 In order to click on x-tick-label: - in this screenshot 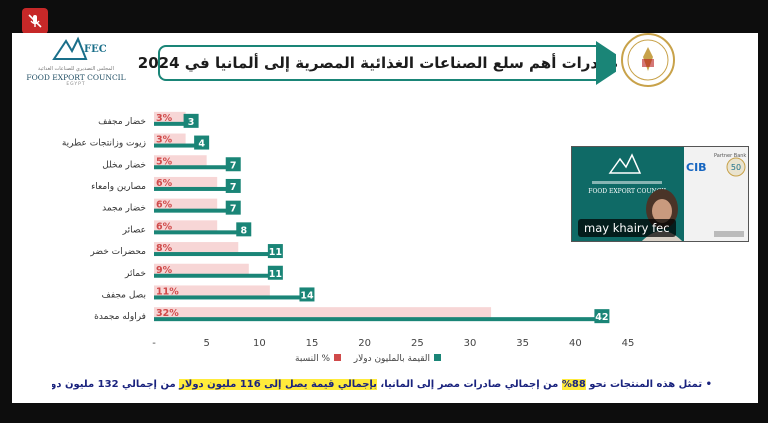, I will do `click(154, 343)`.